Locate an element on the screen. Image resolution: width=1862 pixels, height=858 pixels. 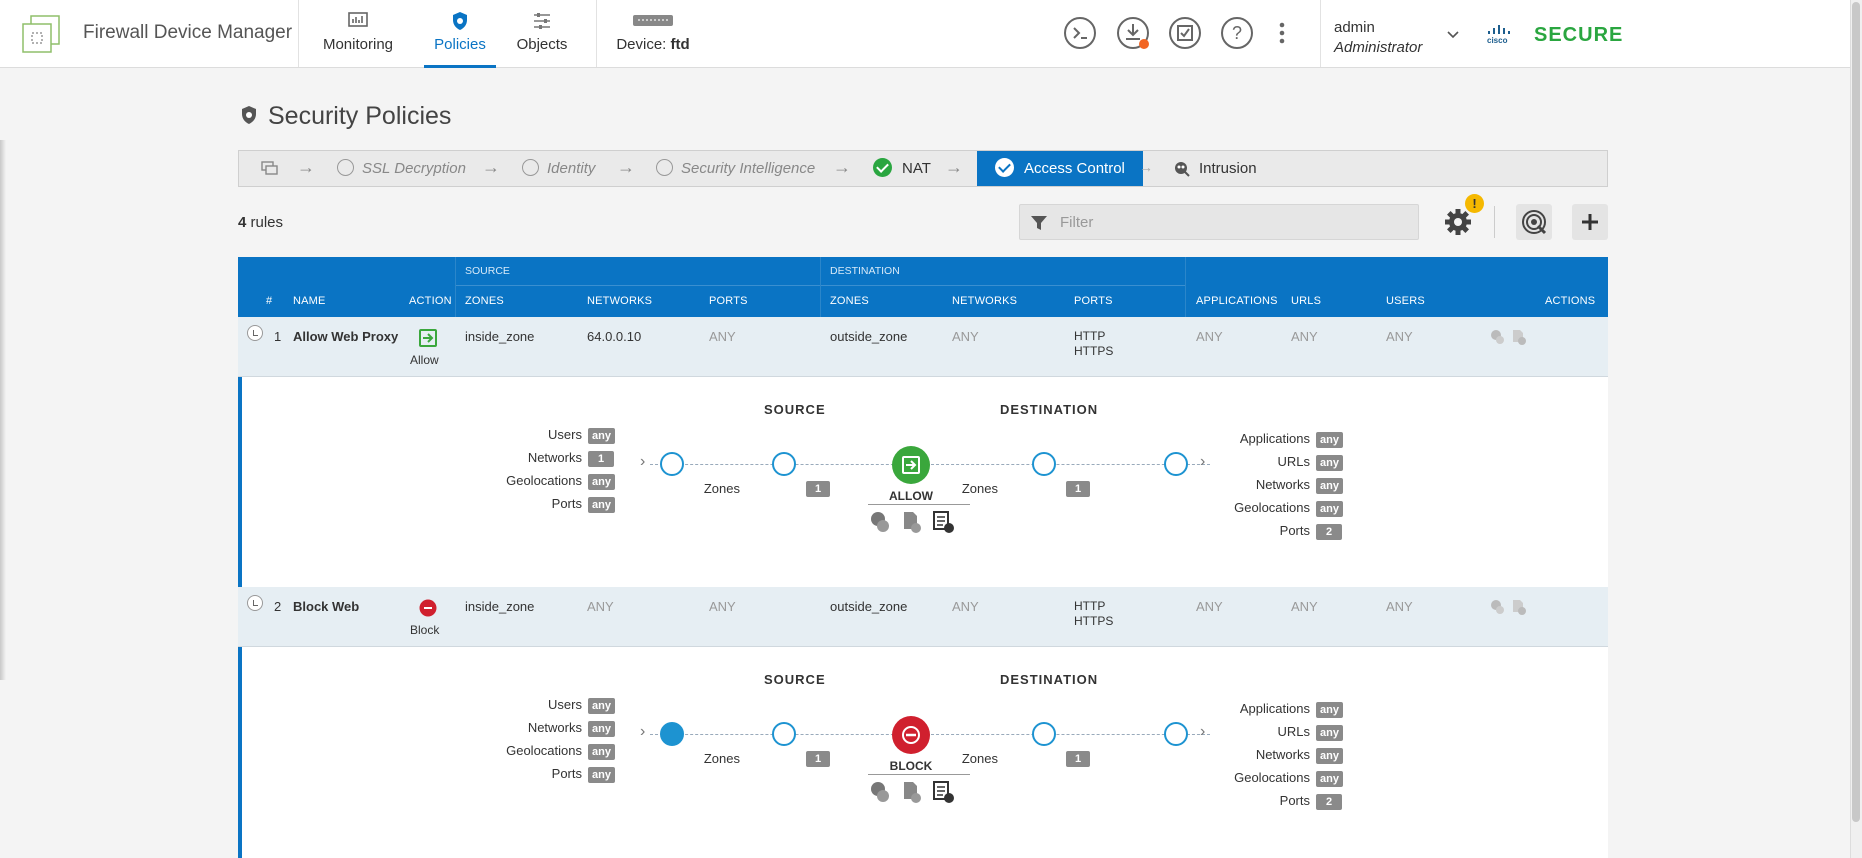
user-menu: admin Administrator is located at coordinates (1378, 38).